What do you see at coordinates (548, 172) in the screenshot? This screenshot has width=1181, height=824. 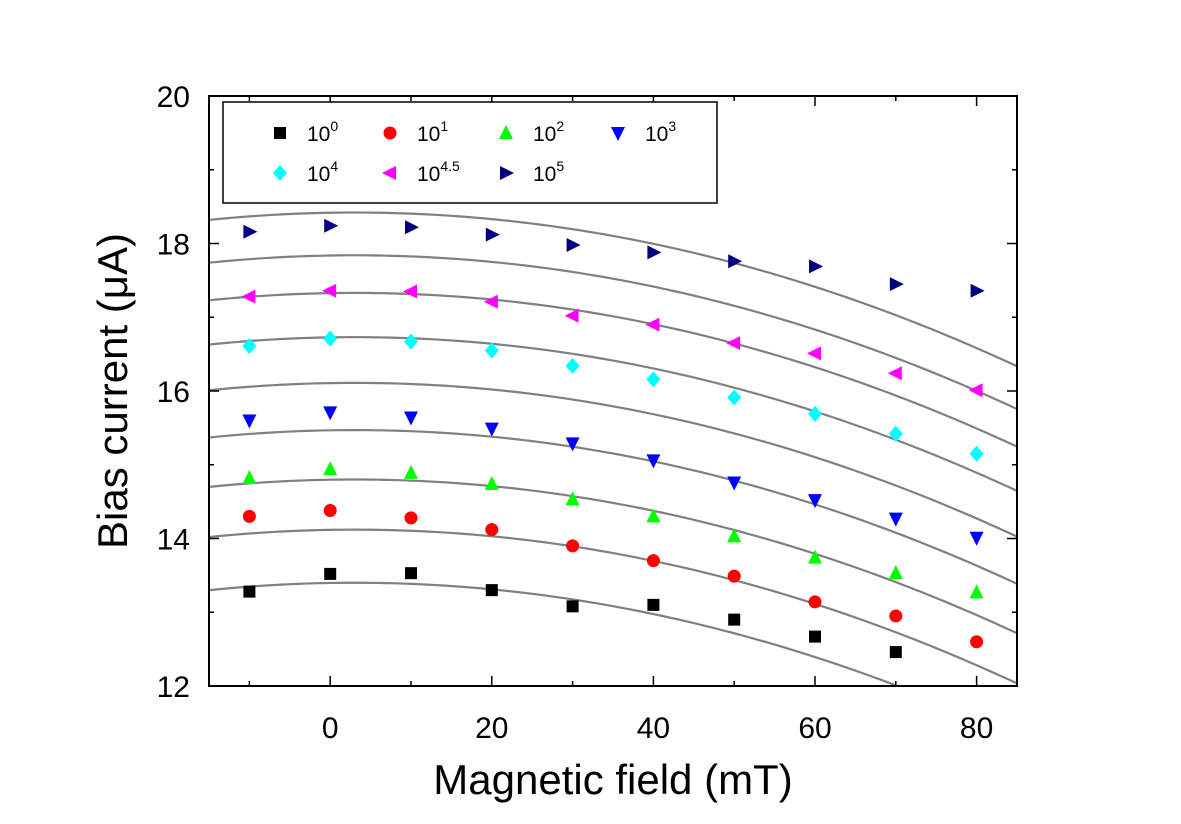 I see `legend-label-6: 105` at bounding box center [548, 172].